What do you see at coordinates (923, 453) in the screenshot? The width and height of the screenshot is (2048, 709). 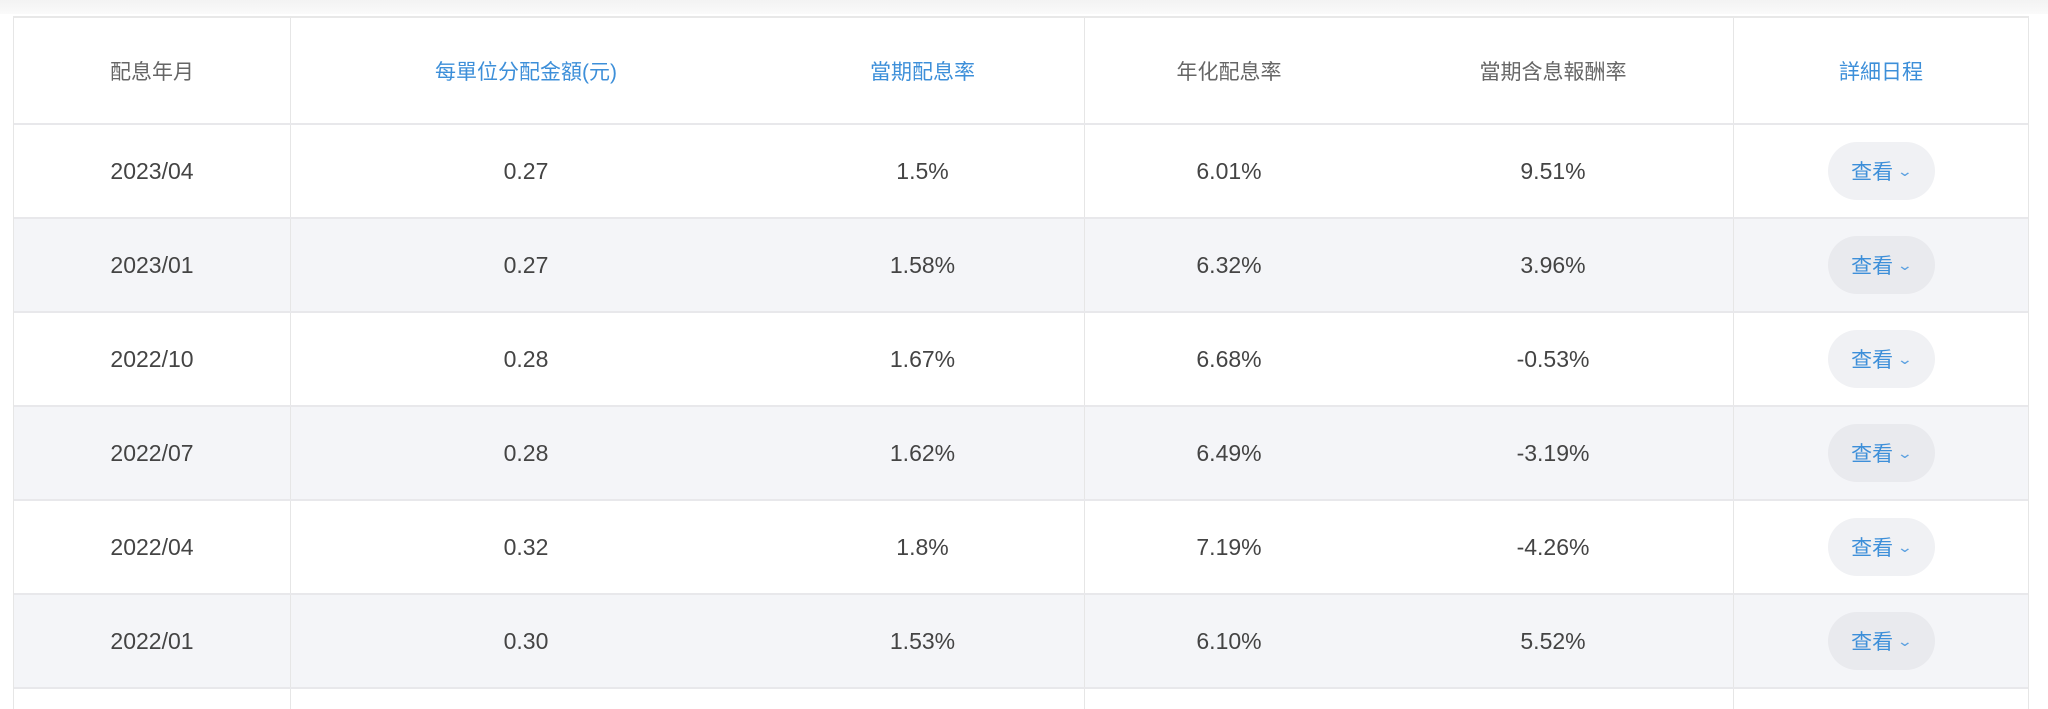 I see `cell-period-rate: 1.62%` at bounding box center [923, 453].